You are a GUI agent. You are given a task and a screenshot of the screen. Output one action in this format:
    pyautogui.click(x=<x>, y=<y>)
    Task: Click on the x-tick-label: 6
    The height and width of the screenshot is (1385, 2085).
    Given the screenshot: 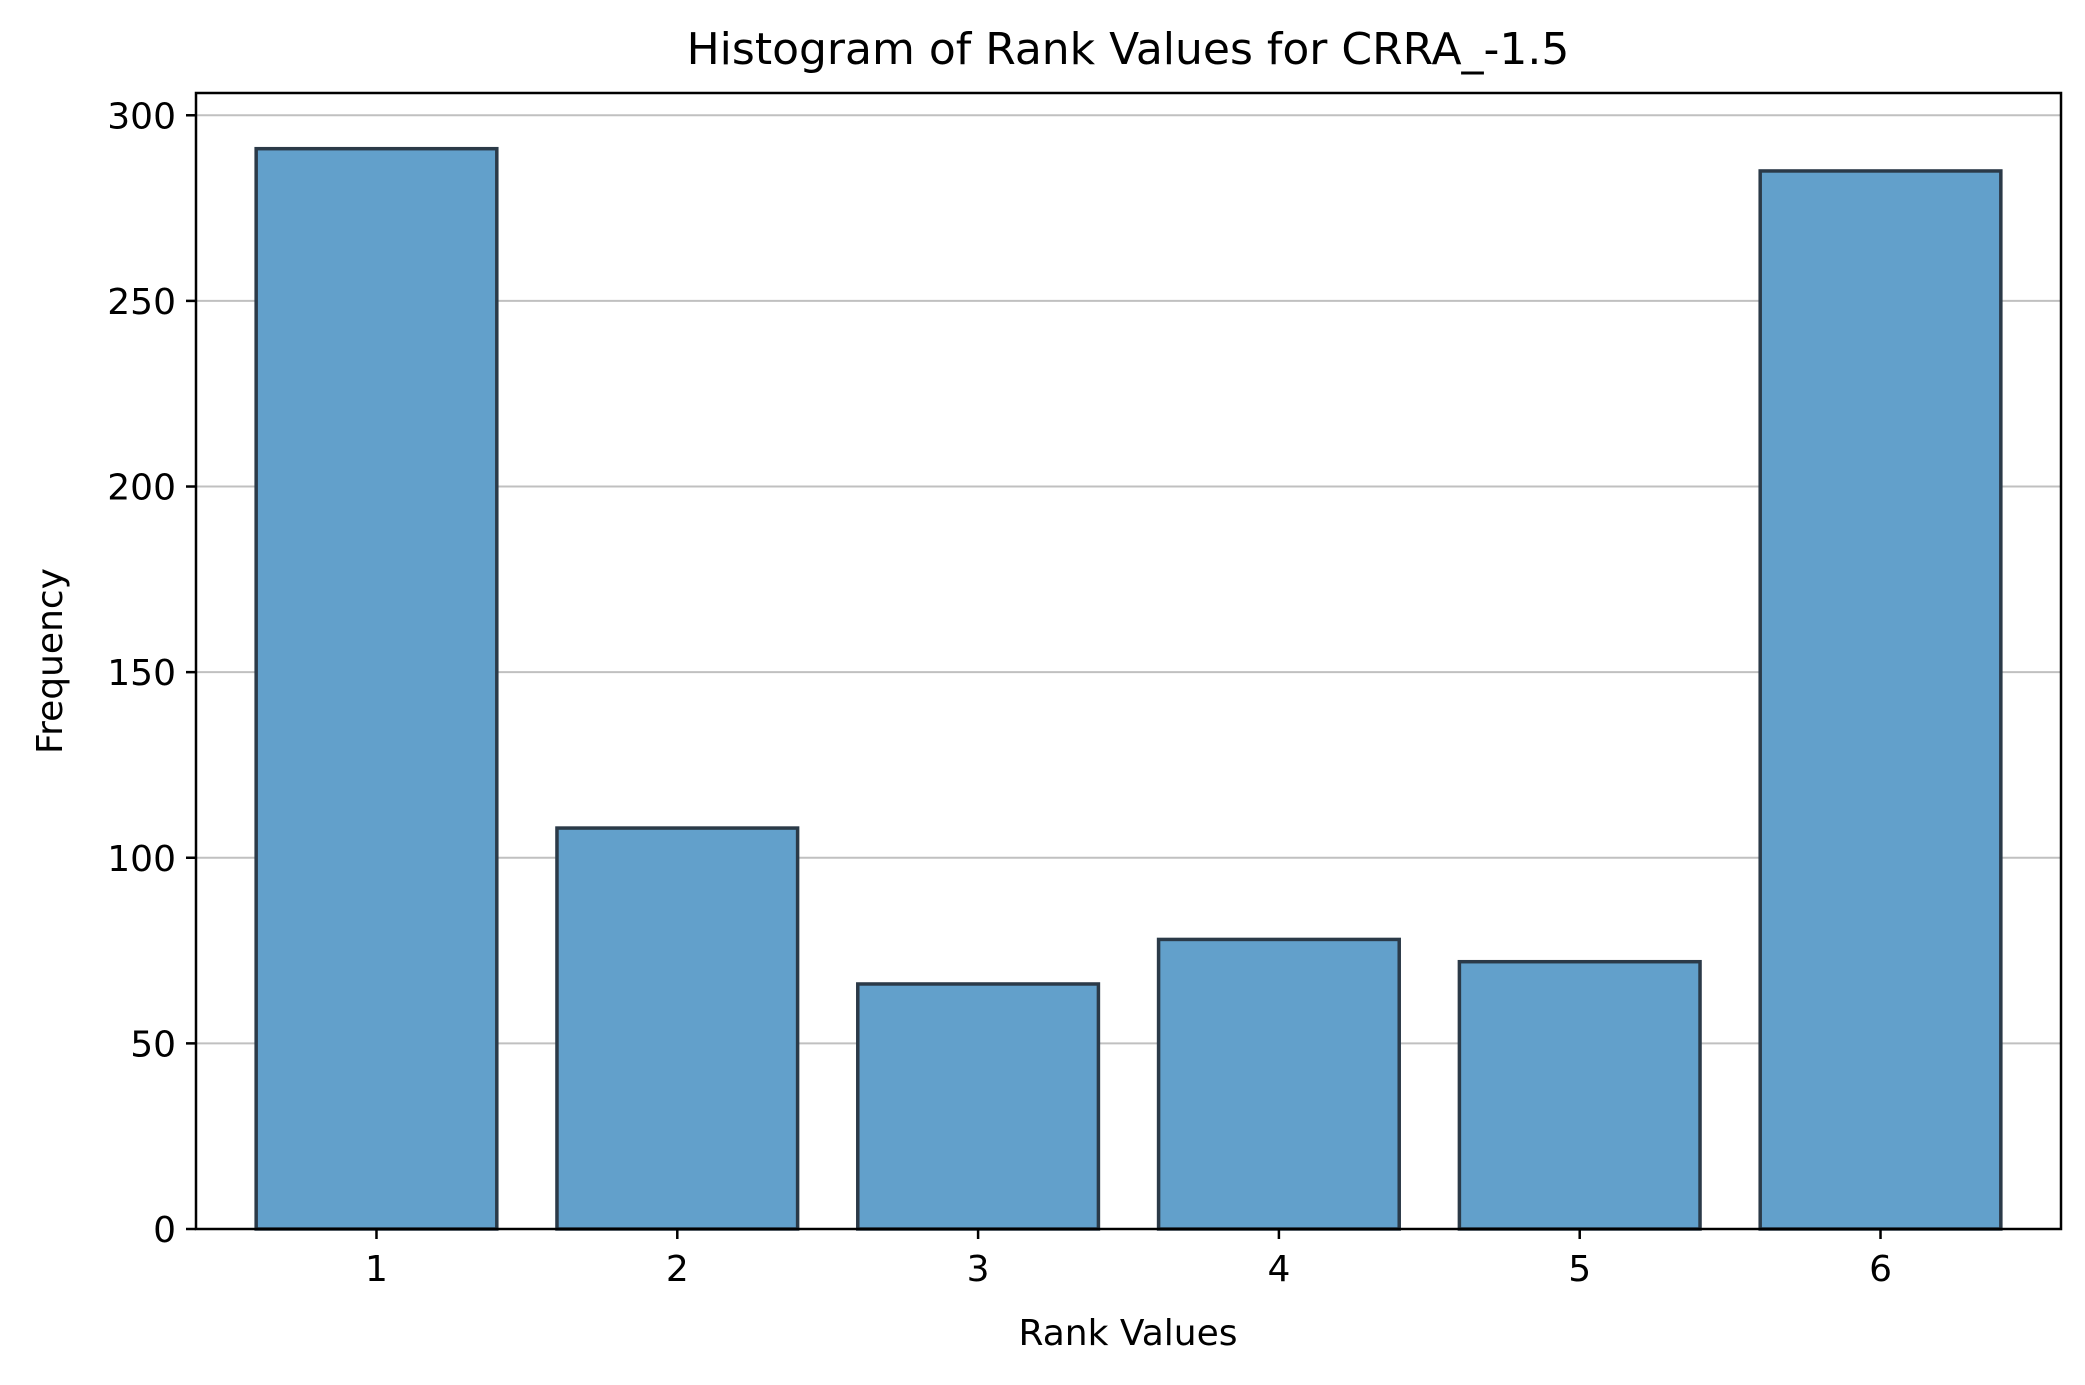 What is the action you would take?
    pyautogui.click(x=1880, y=1269)
    